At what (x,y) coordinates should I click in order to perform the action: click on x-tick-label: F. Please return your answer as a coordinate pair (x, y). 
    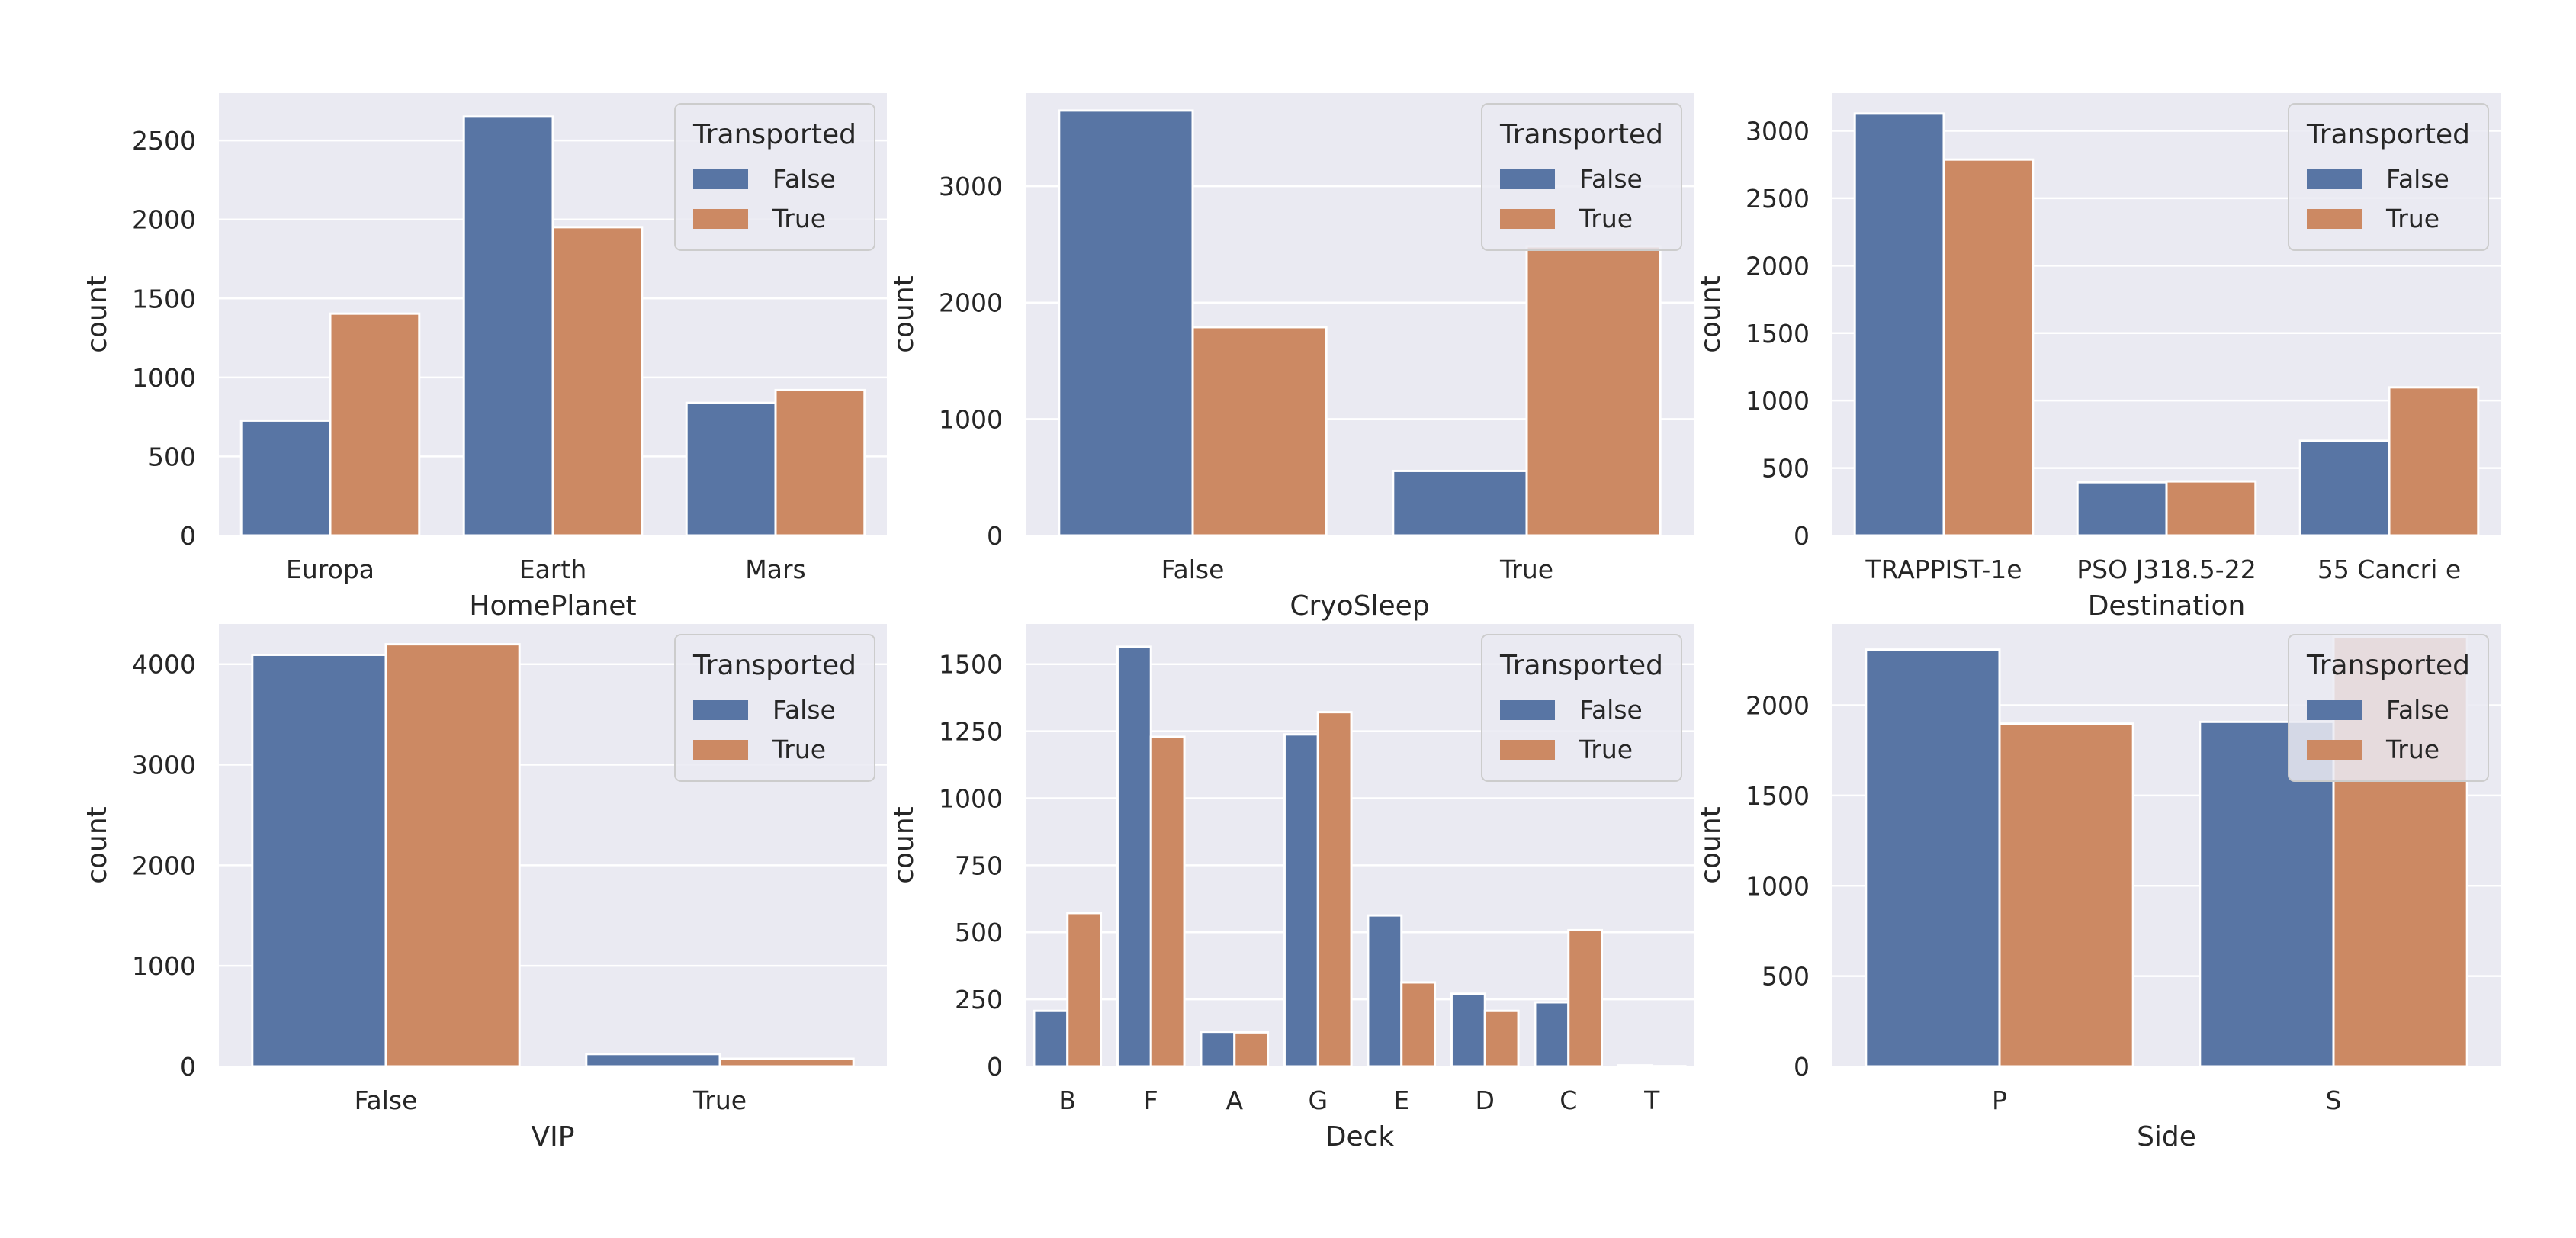
    Looking at the image, I should click on (1151, 1100).